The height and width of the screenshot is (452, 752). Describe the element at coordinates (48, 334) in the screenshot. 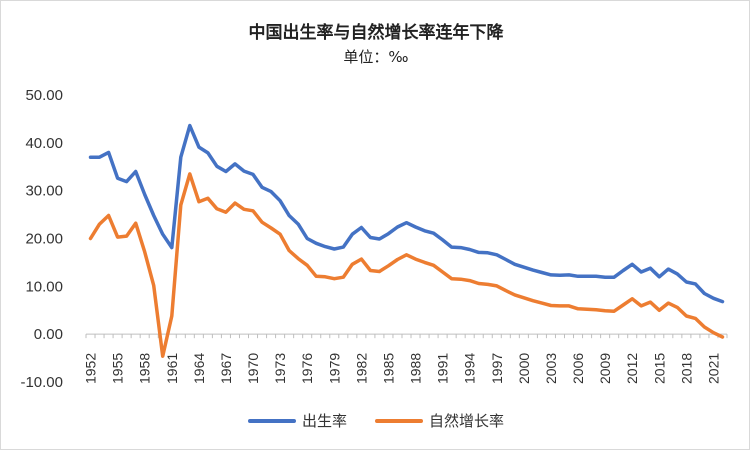

I see `y-tick-label: 0.00` at that location.